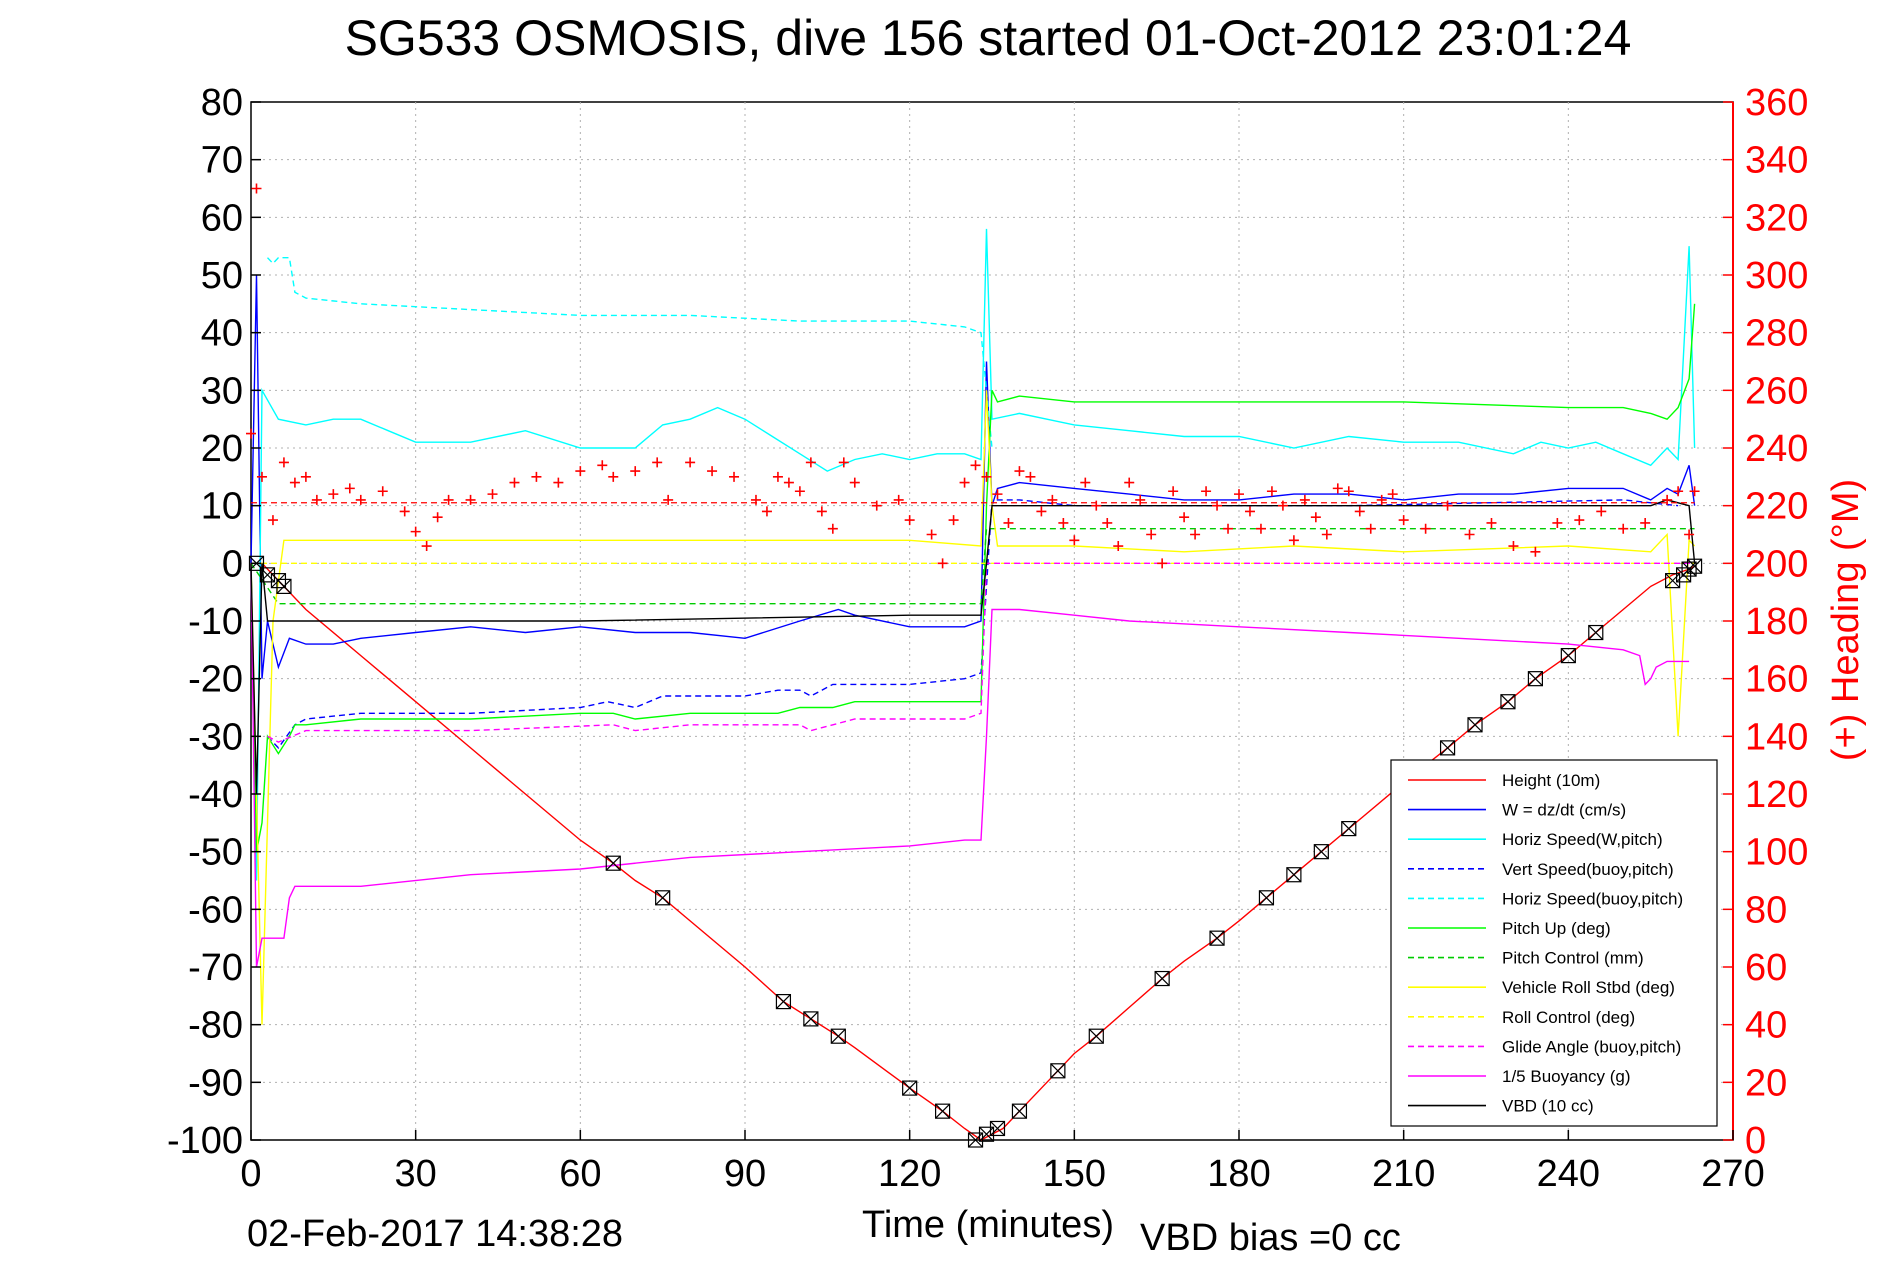 This screenshot has height=1262, width=1891. Describe the element at coordinates (215, 1083) in the screenshot. I see `y-tick-label: -90` at that location.